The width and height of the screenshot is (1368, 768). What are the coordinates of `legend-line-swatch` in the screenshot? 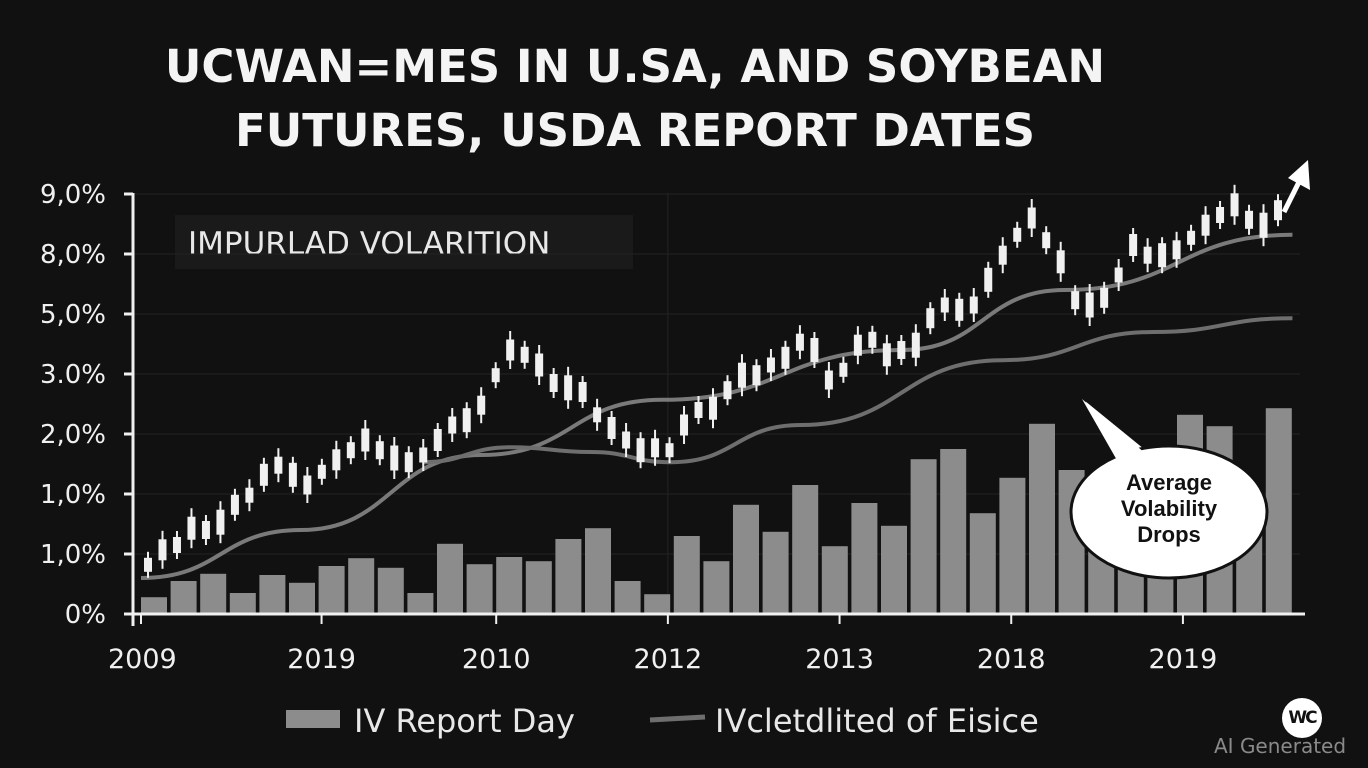 It's located at (677, 718).